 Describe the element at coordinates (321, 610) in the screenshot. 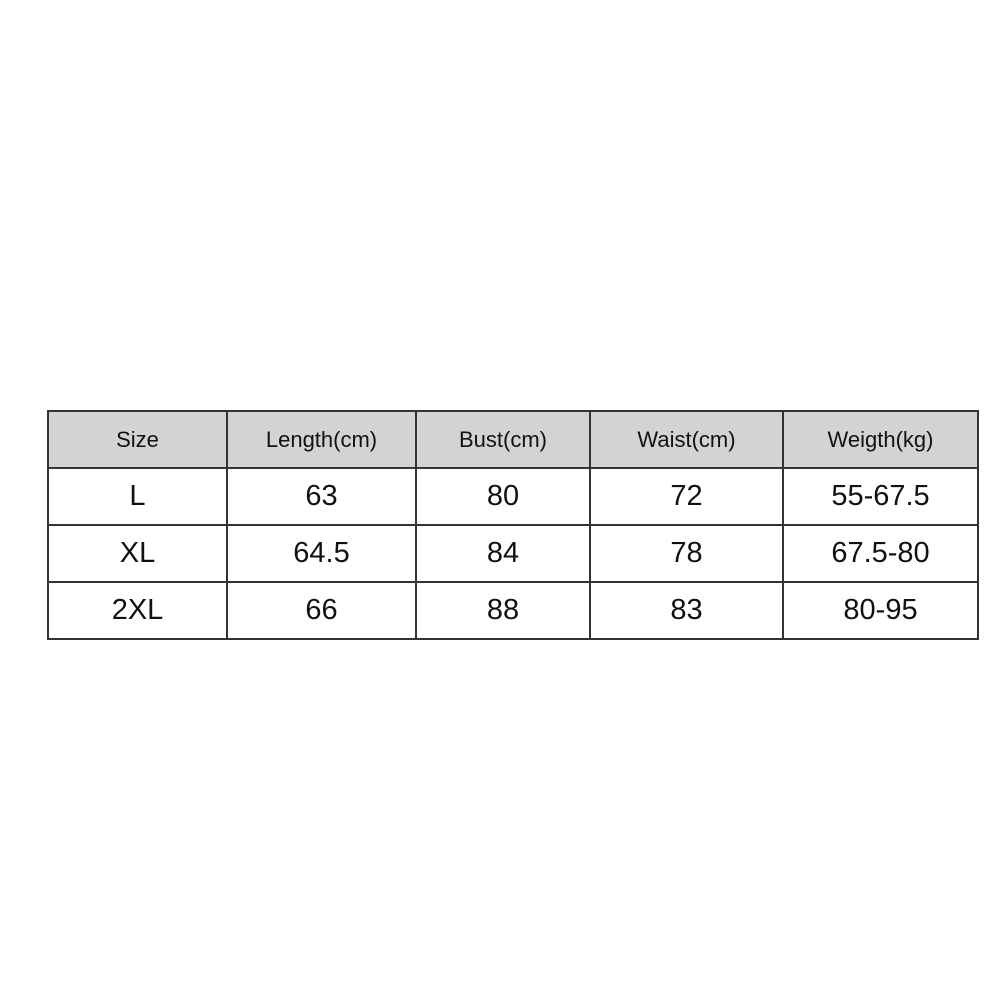

I see `cell-length: 66` at that location.